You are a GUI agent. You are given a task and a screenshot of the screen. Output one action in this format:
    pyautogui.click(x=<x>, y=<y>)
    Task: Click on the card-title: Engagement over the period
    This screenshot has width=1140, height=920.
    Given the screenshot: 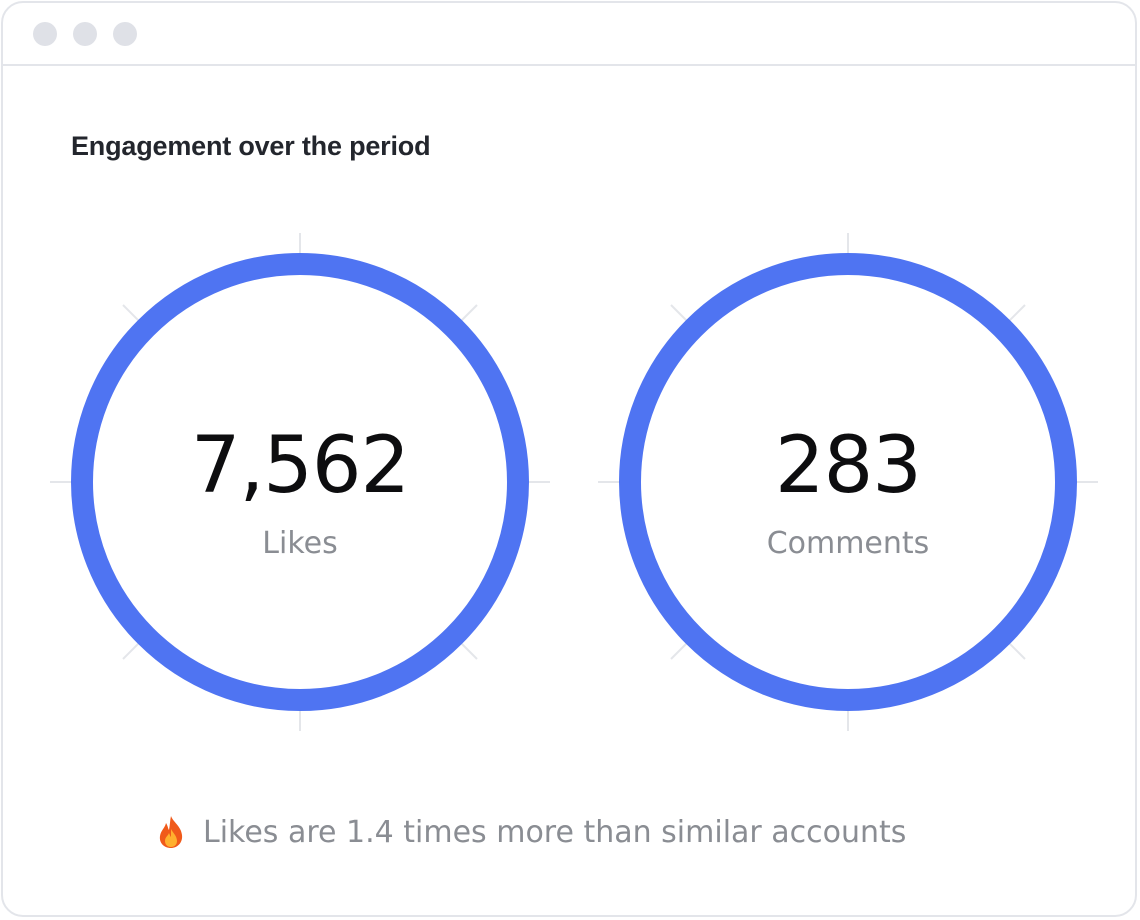 What is the action you would take?
    pyautogui.click(x=251, y=146)
    